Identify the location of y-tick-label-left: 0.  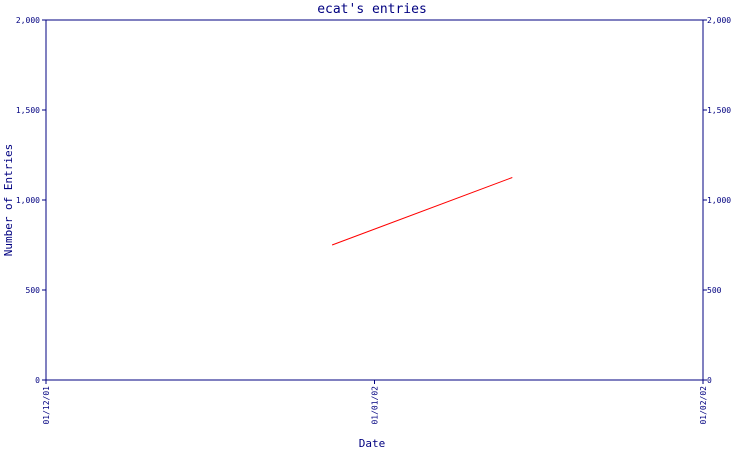
(37, 380).